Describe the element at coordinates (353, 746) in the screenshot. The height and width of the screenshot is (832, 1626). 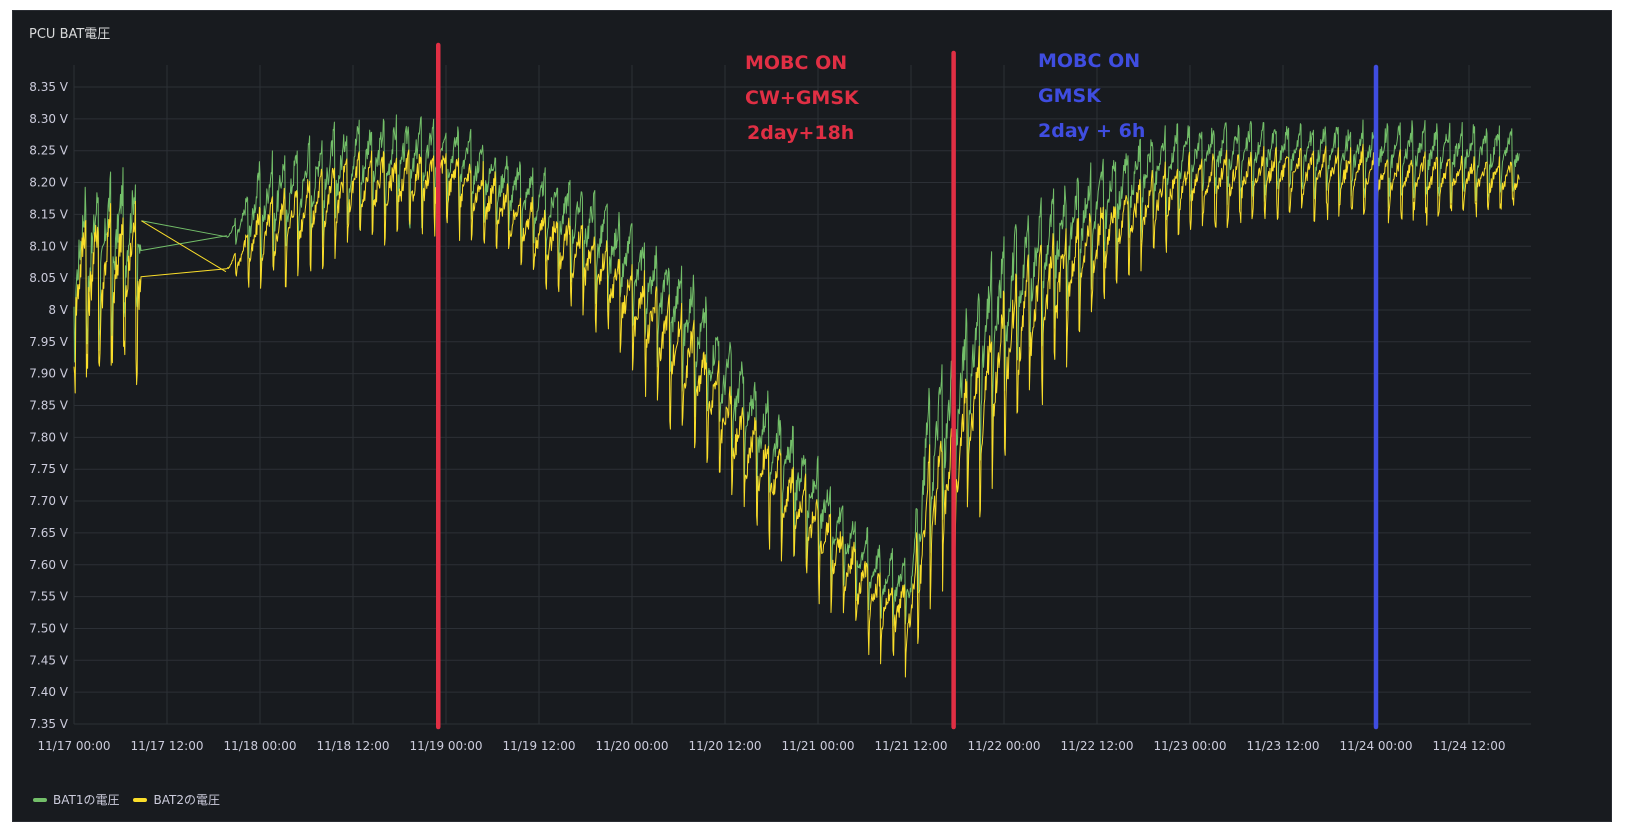
I see `x-tick-label: 11/18 12:00` at that location.